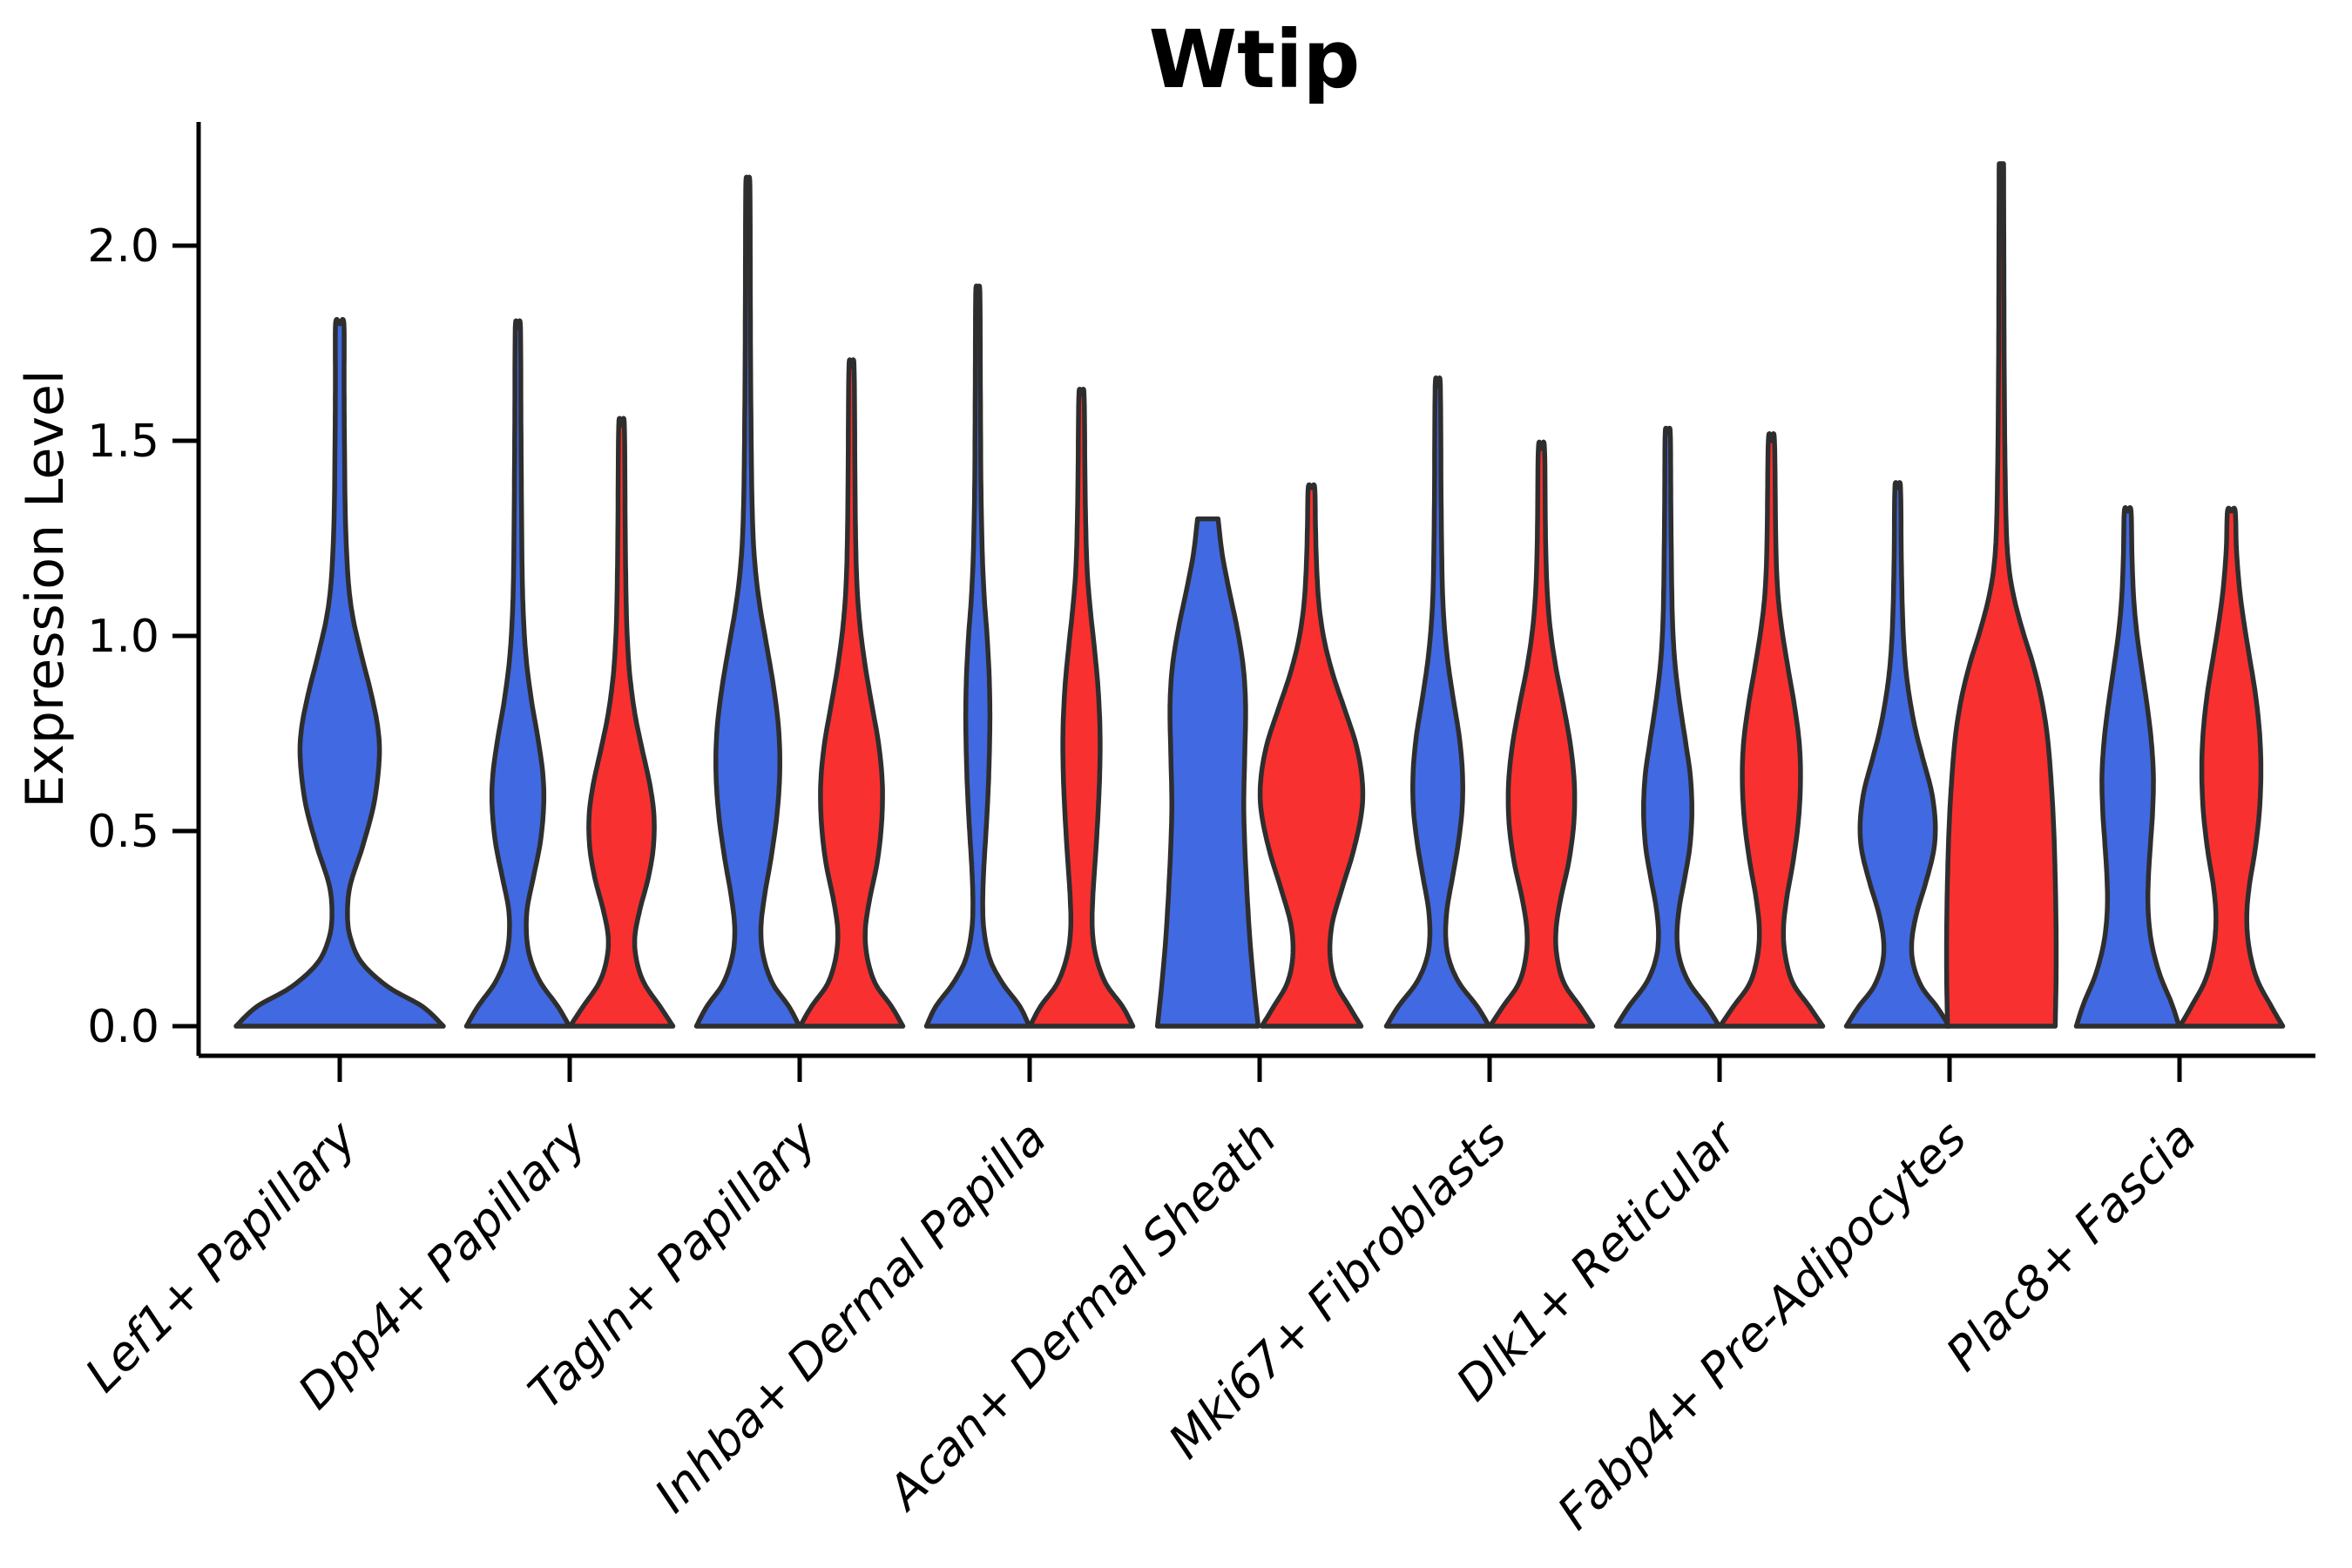 Image resolution: width=2352 pixels, height=1568 pixels. What do you see at coordinates (747, 601) in the screenshot?
I see `violin-tagln-papillary-blue` at bounding box center [747, 601].